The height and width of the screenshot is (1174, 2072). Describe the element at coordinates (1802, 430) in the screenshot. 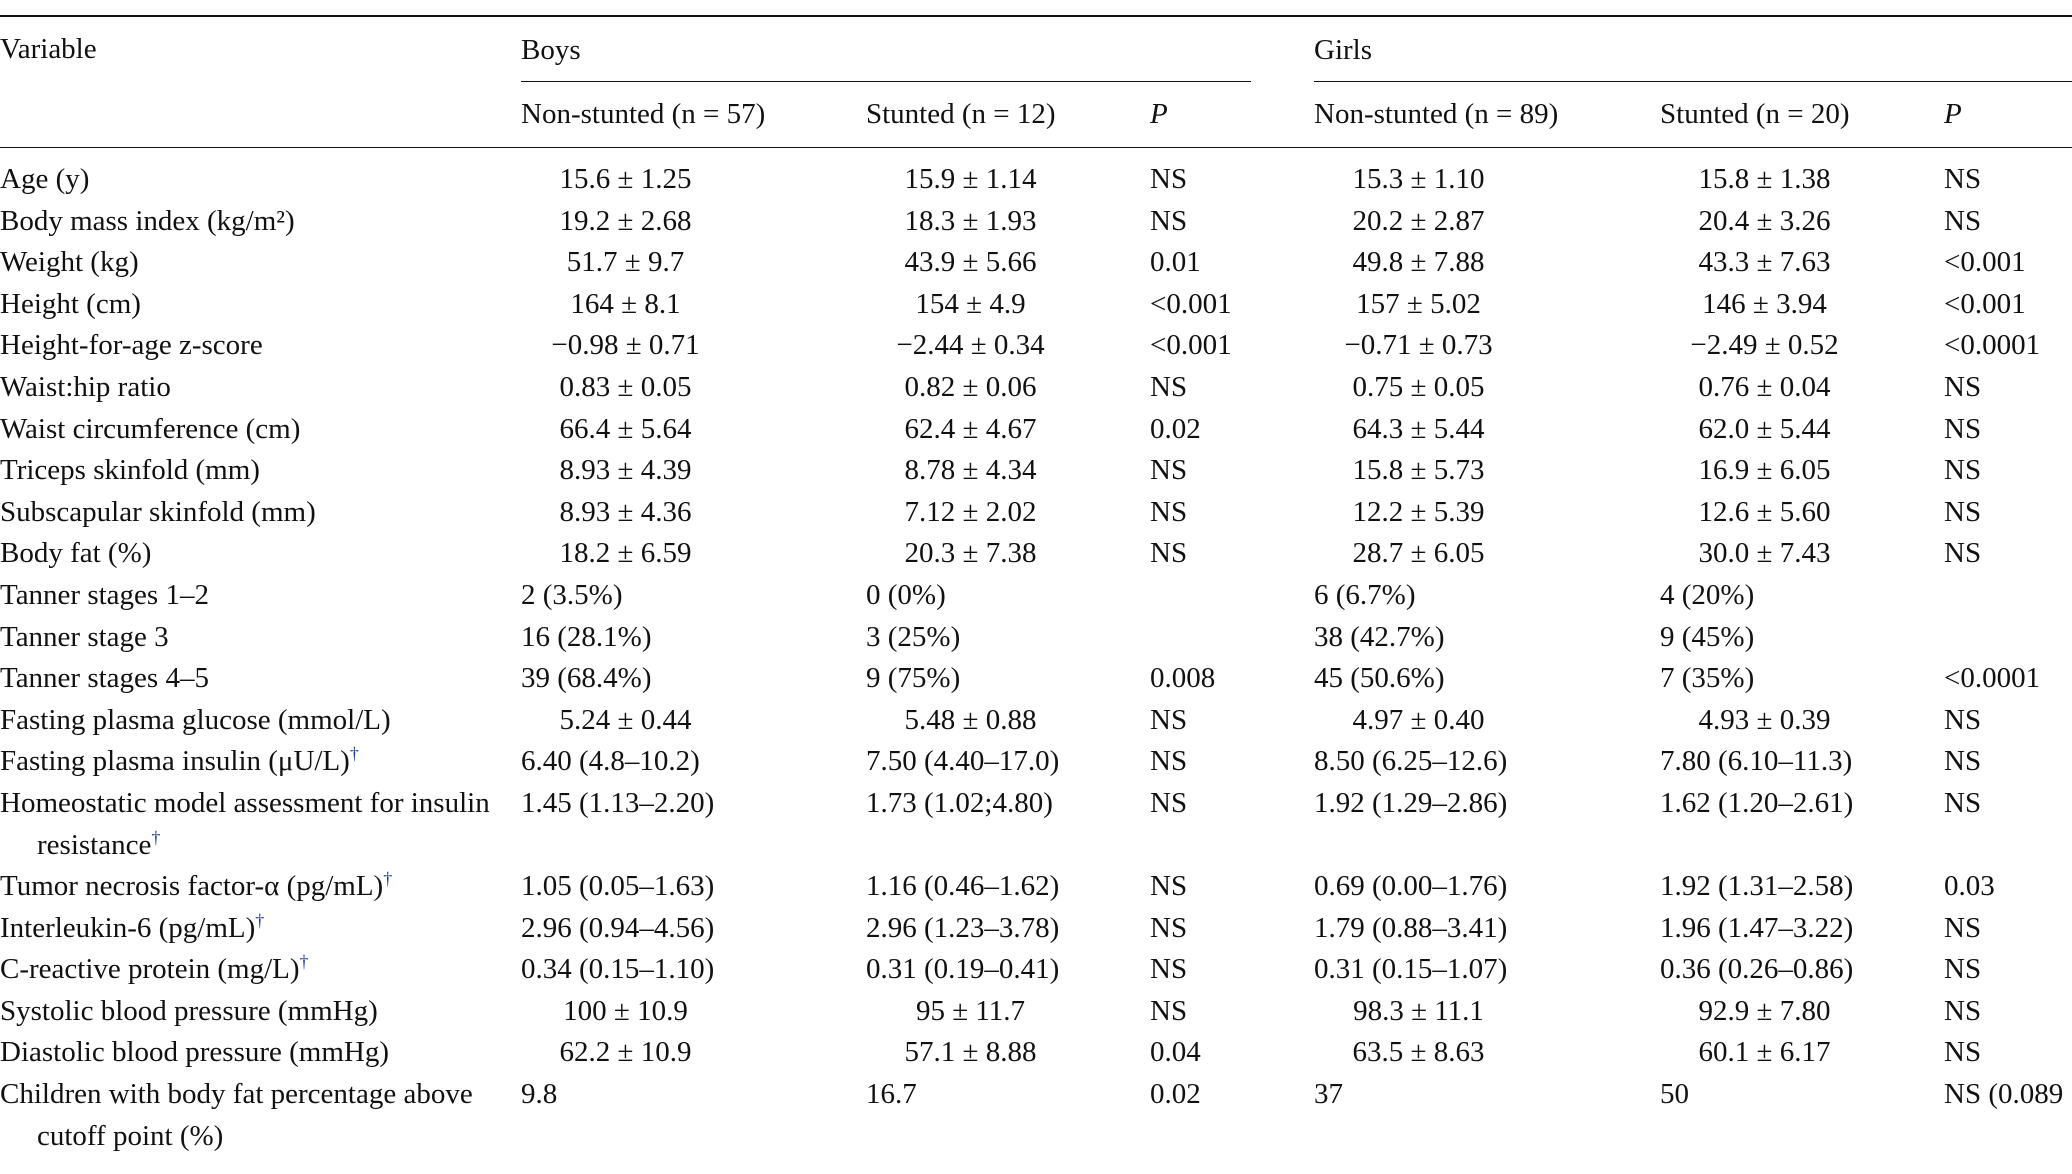

I see `value-cell: 62.0 ± 5.44` at that location.